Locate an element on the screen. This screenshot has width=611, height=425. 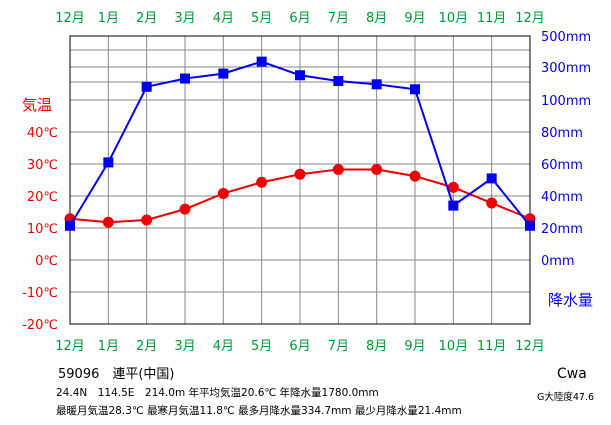
temperature-tick-label: 0℃ is located at coordinates (46, 261).